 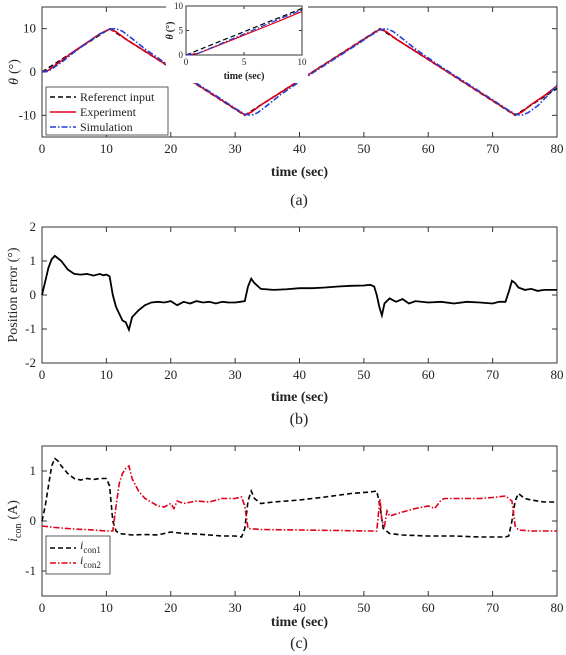 I want to click on chart-c-y-tick-label: -1, so click(x=30, y=570).